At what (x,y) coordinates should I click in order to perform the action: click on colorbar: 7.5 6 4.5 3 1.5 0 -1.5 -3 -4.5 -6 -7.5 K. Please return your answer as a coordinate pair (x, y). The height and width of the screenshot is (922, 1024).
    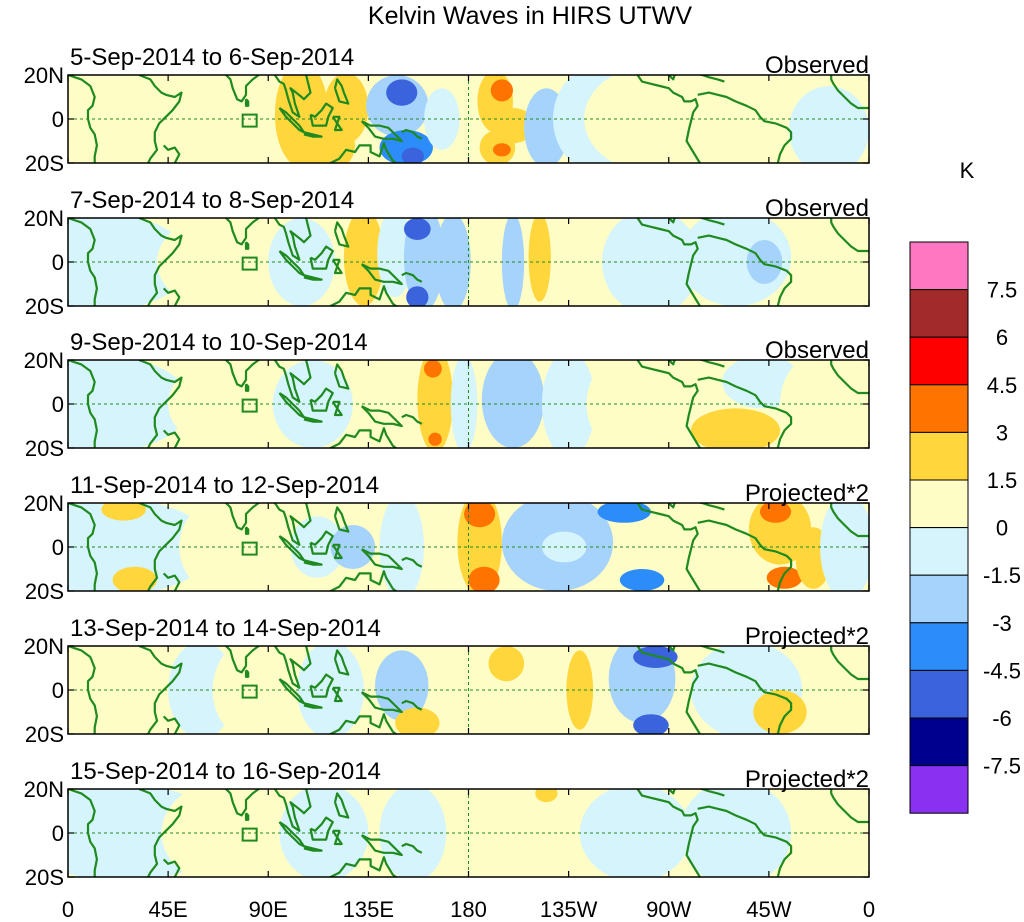
    Looking at the image, I should click on (965, 486).